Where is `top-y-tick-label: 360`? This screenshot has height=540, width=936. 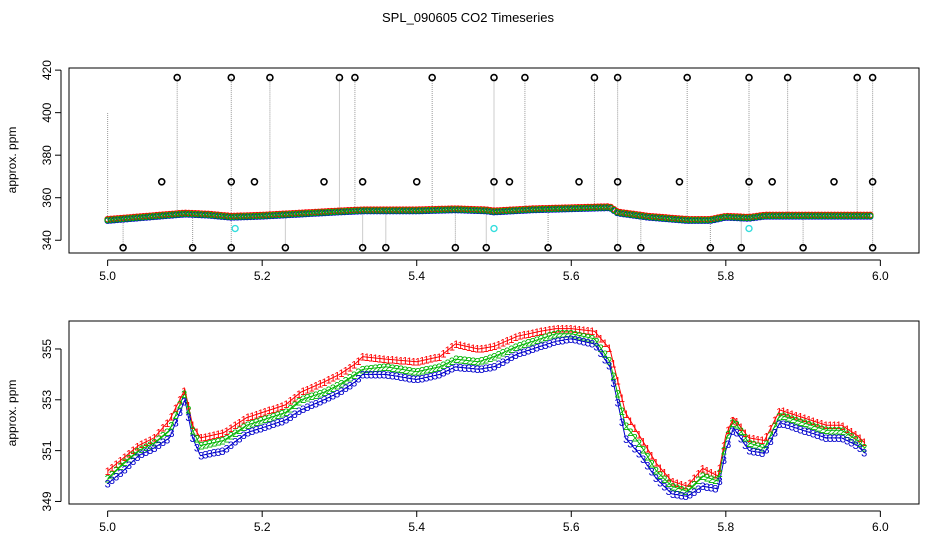
top-y-tick-label: 360 is located at coordinates (47, 197).